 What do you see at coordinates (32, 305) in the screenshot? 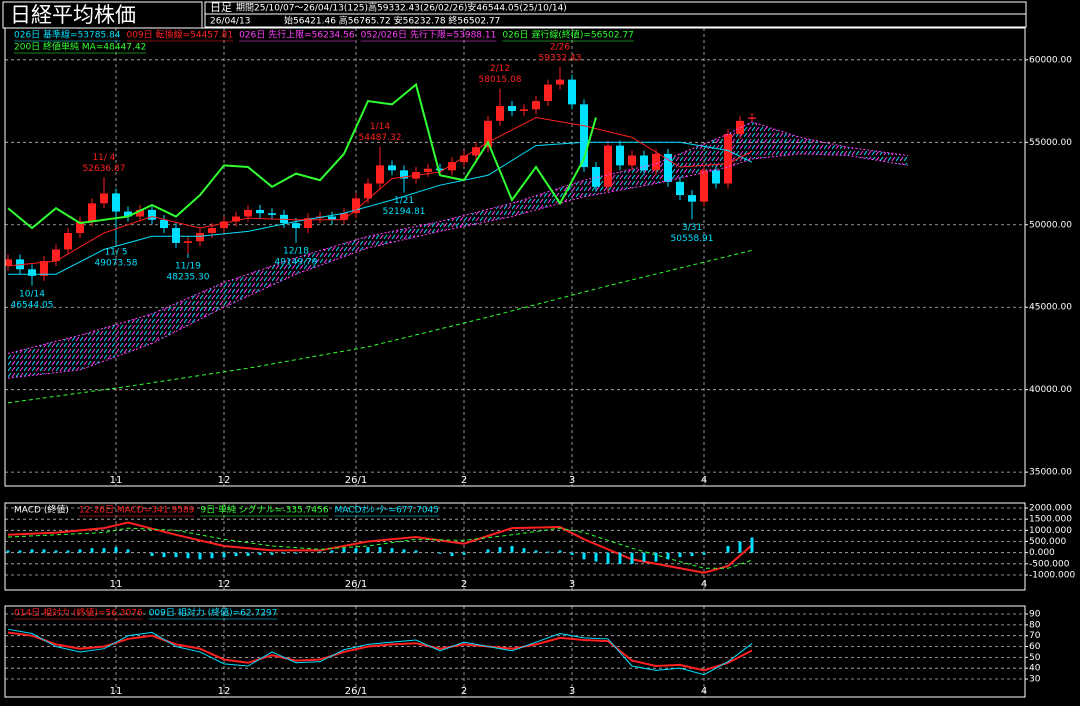
I see `annotation-label: 46544.05` at bounding box center [32, 305].